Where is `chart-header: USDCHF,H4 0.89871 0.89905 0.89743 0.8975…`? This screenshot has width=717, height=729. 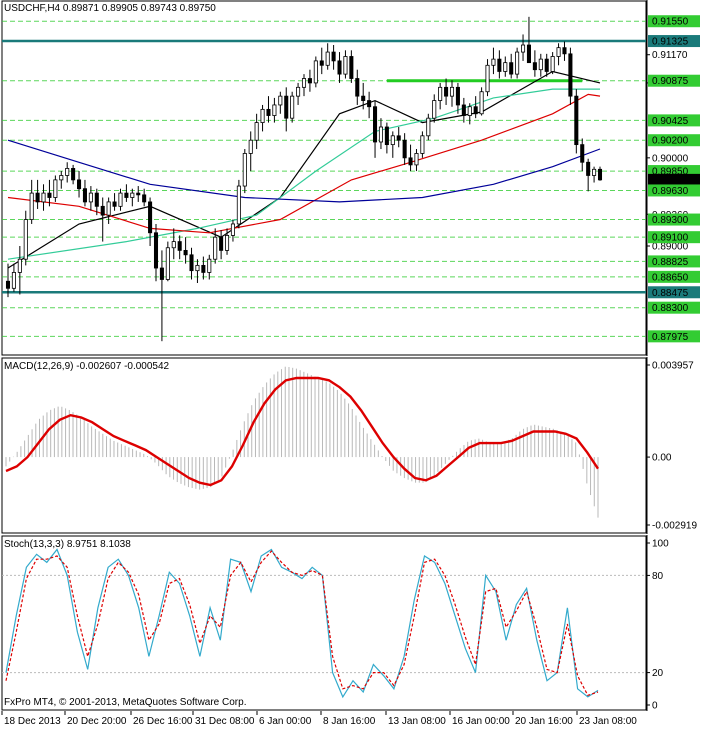 chart-header: USDCHF,H4 0.89871 0.89905 0.89743 0.8975… is located at coordinates (110, 8).